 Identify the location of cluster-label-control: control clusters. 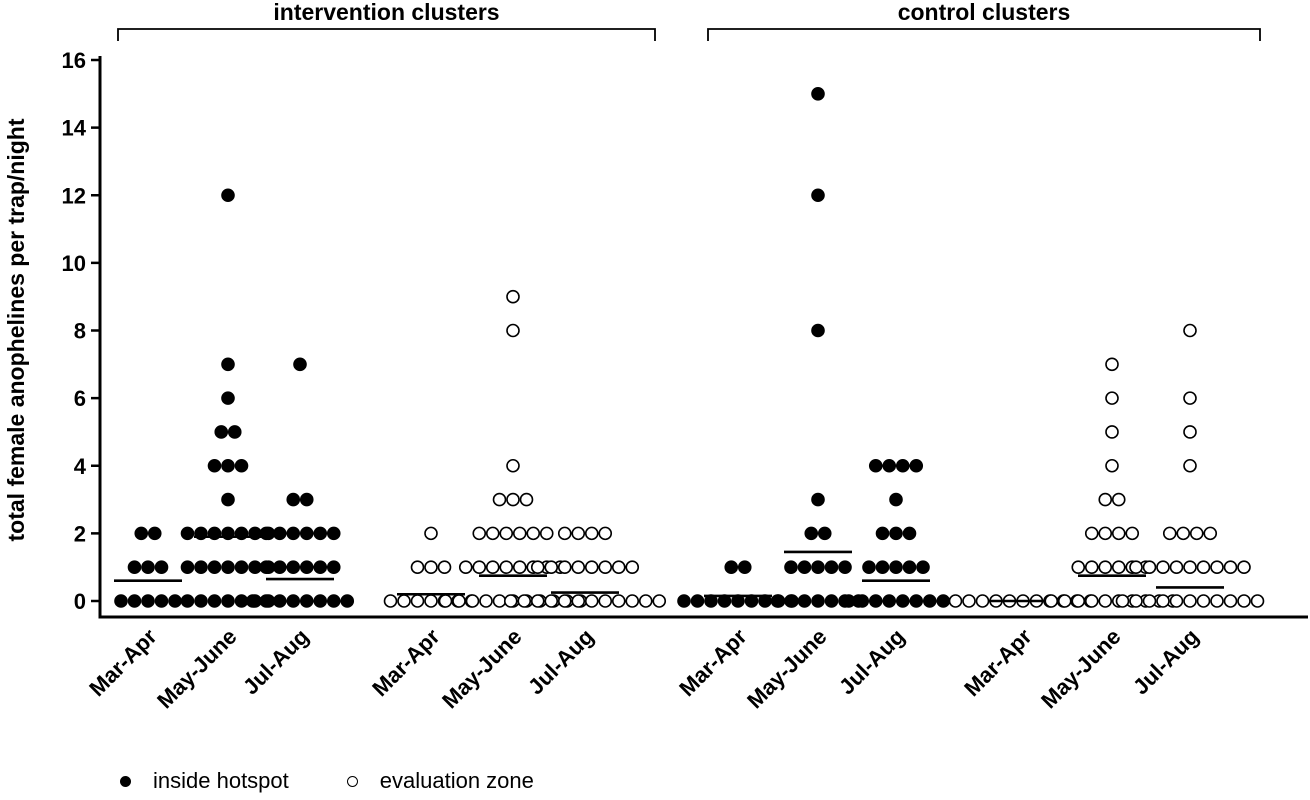
(984, 12).